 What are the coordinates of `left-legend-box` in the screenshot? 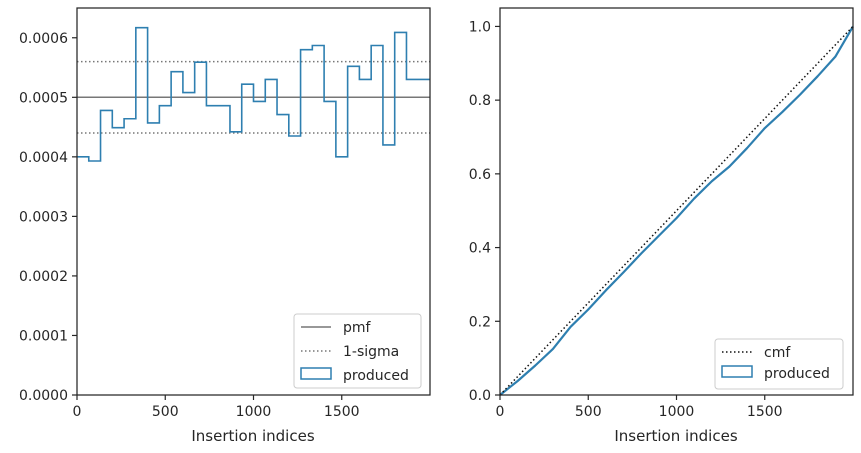 It's located at (357, 351).